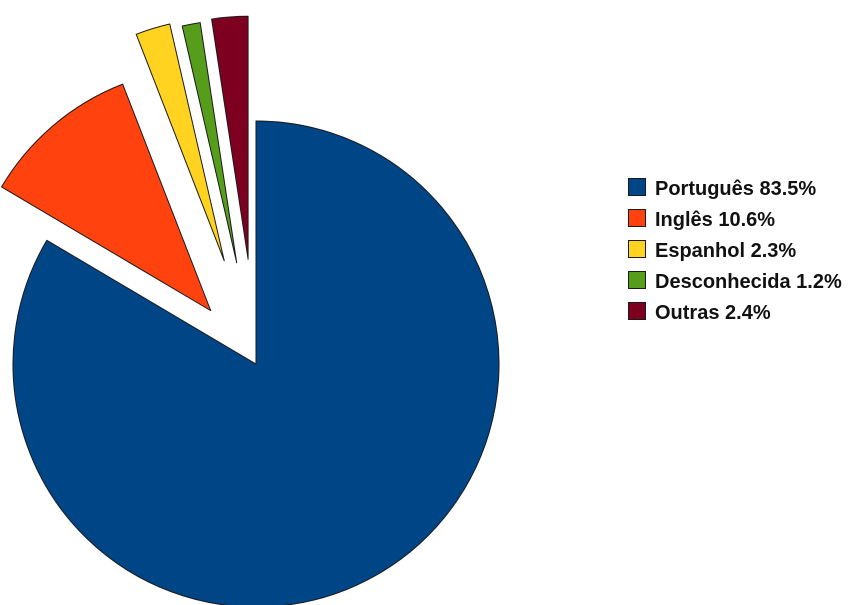  I want to click on pie-slice-ingles, so click(106, 197).